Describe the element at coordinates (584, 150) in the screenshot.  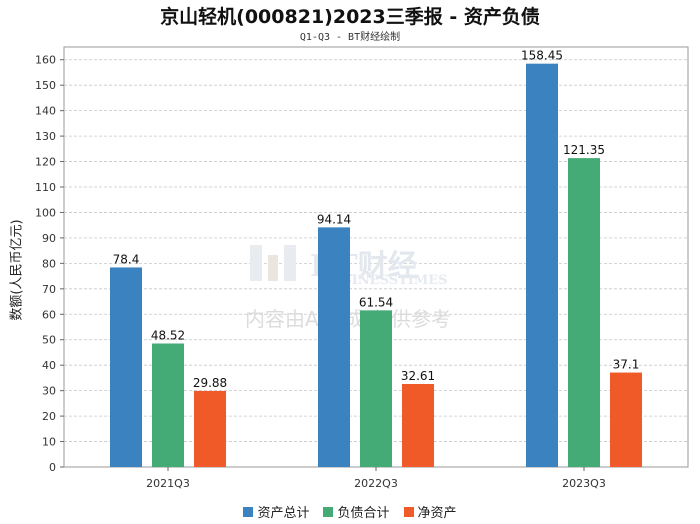
I see `data-label: 121.35` at that location.